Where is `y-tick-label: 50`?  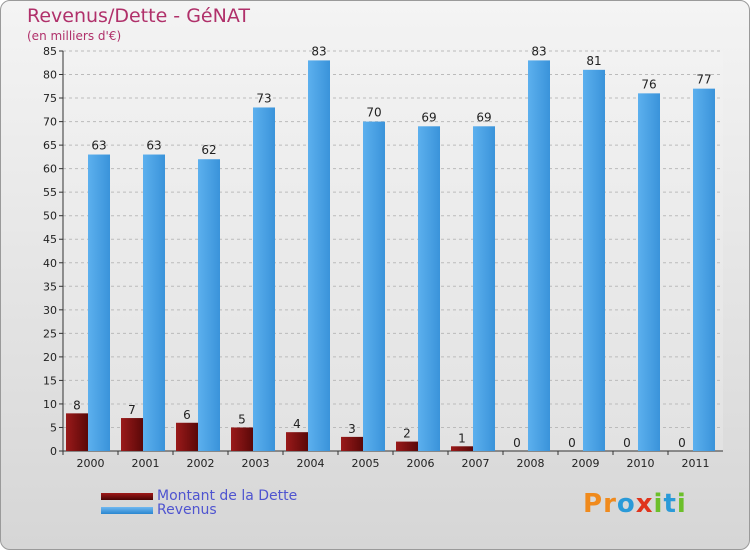 y-tick-label: 50 is located at coordinates (50, 216).